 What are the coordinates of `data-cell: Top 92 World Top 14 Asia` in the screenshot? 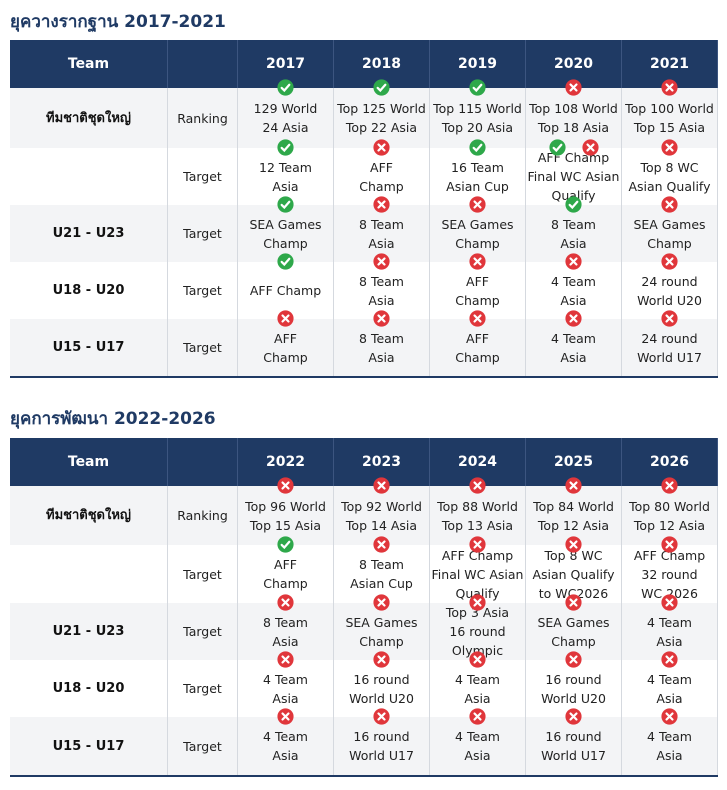 It's located at (382, 511).